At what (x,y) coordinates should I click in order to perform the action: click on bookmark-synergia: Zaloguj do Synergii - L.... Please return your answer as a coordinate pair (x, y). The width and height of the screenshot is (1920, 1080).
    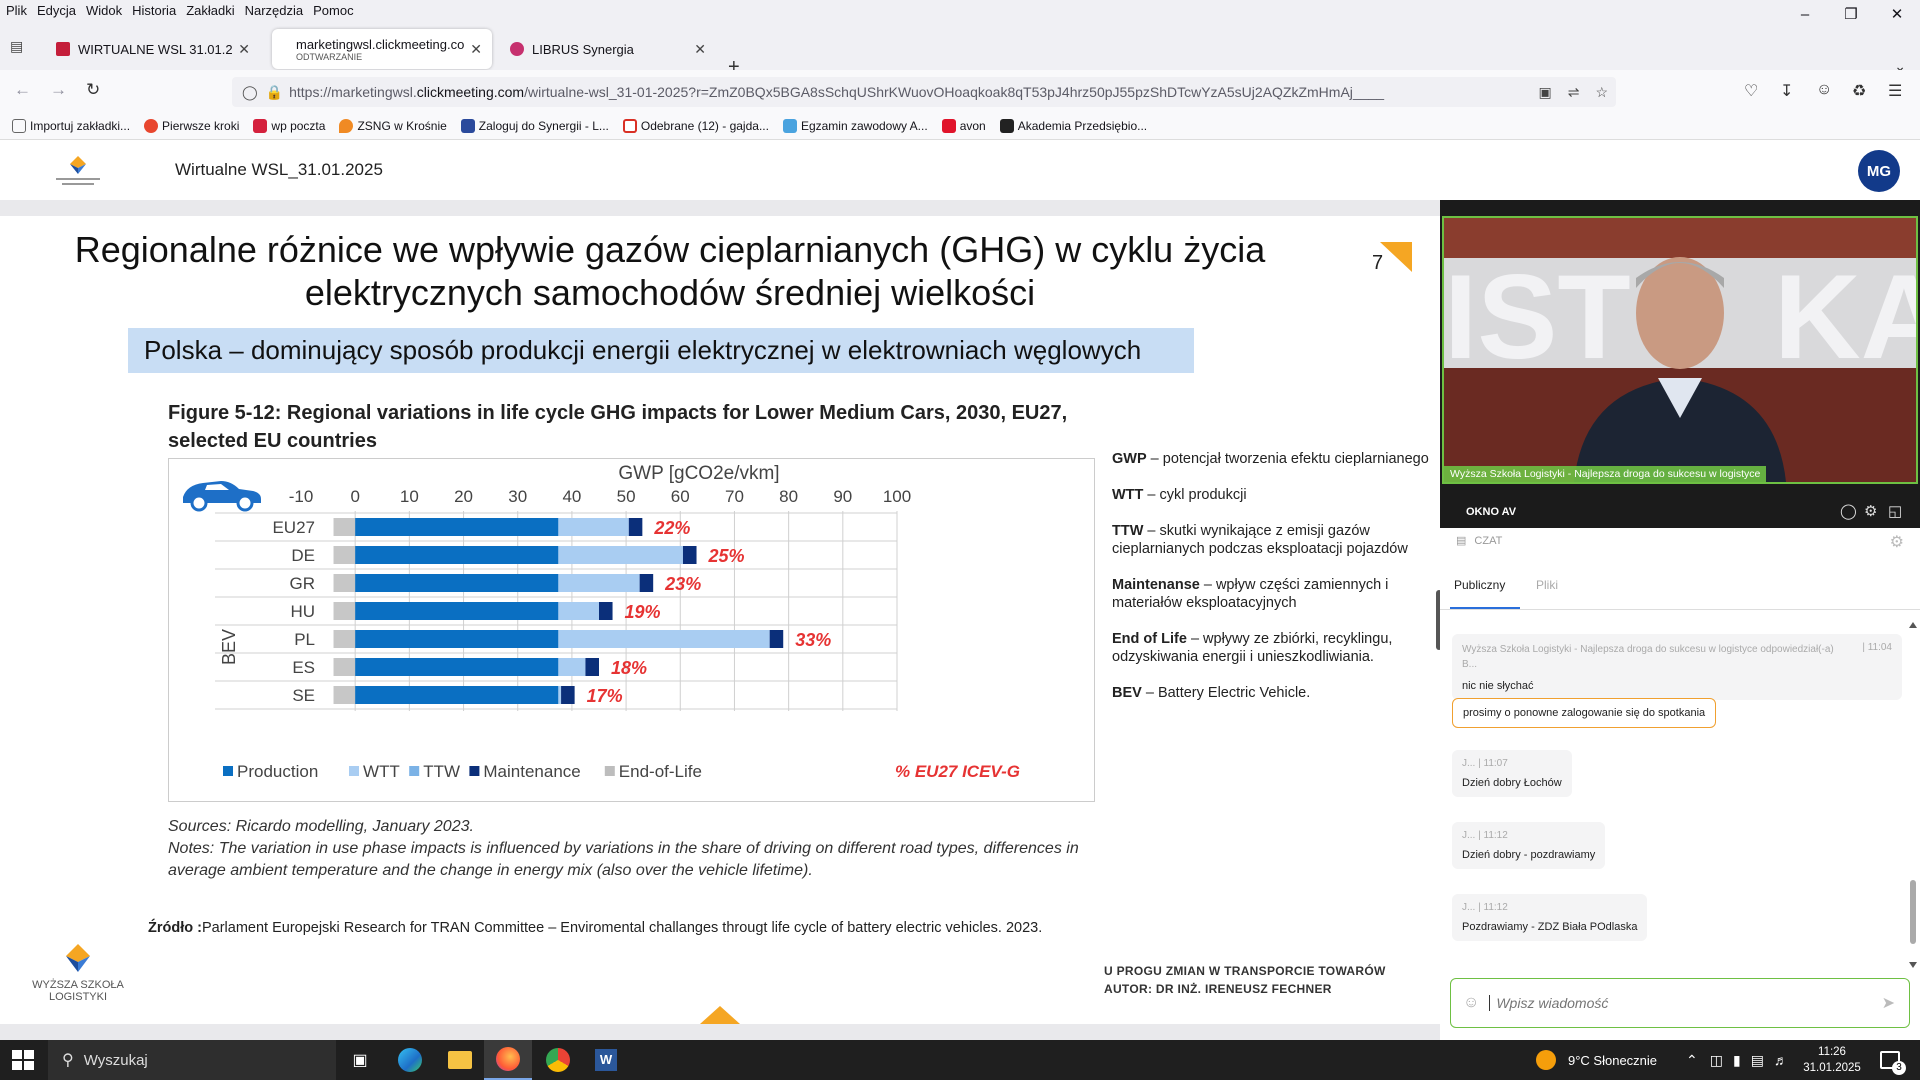
    Looking at the image, I should click on (534, 125).